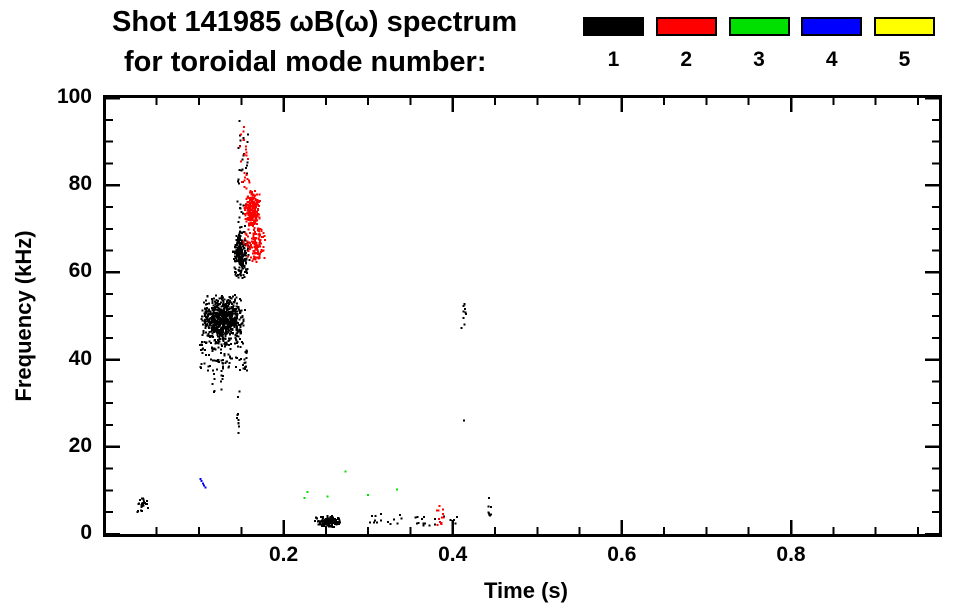 The height and width of the screenshot is (615, 963). Describe the element at coordinates (74, 96) in the screenshot. I see `y-tick-label: 100` at that location.